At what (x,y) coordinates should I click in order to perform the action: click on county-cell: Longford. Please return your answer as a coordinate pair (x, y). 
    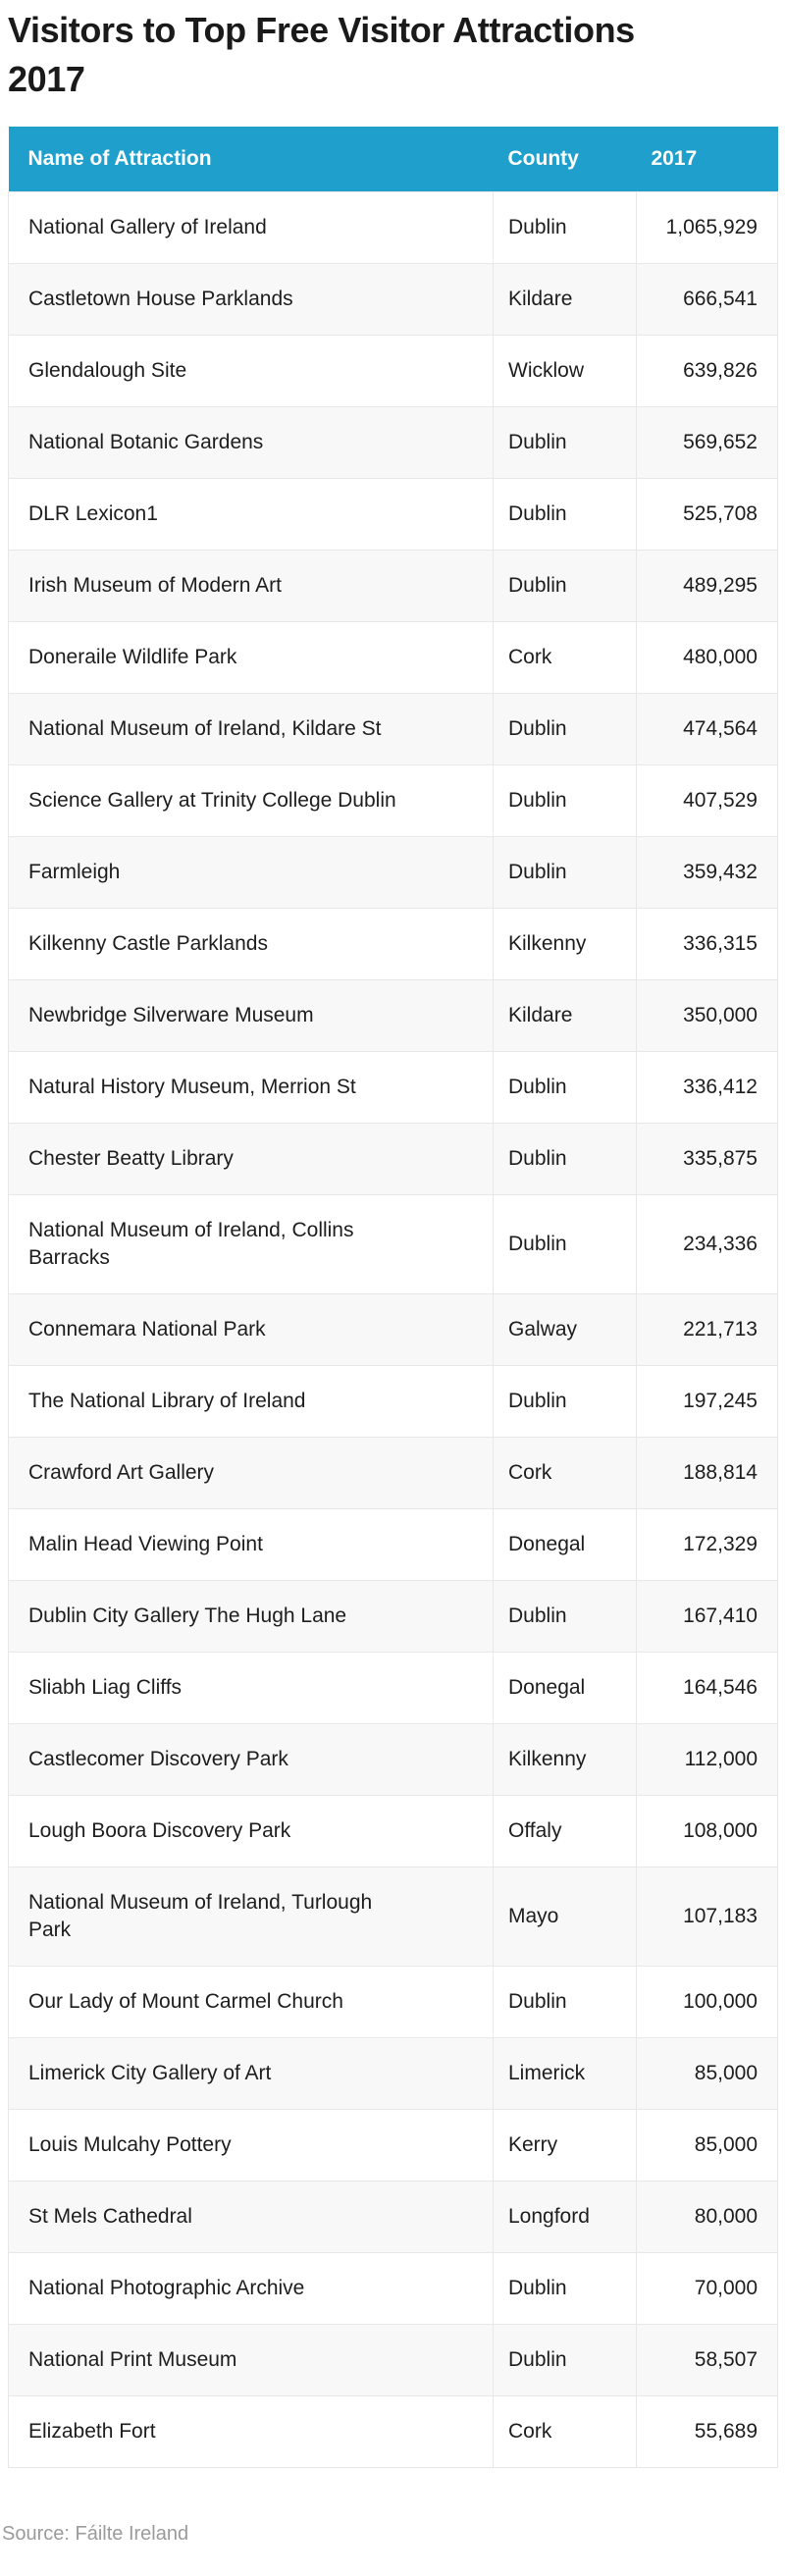
    Looking at the image, I should click on (565, 2217).